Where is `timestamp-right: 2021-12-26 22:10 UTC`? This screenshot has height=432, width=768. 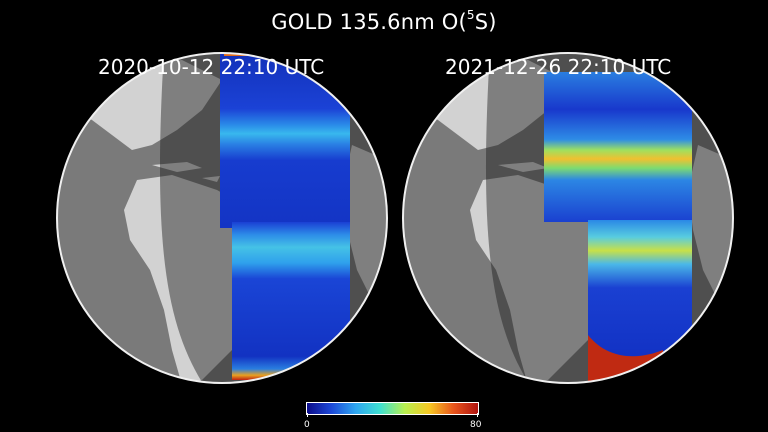
timestamp-right: 2021-12-26 22:10 UTC is located at coordinates (558, 67).